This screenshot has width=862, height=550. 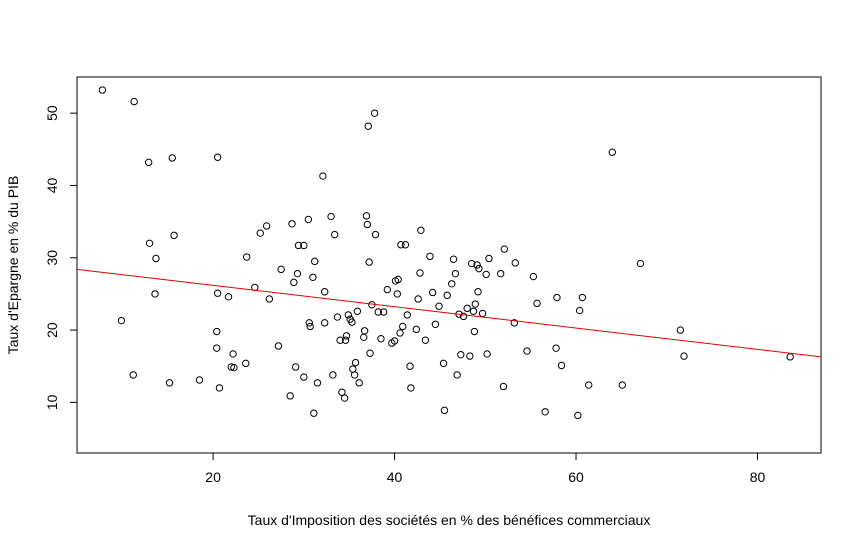 What do you see at coordinates (758, 477) in the screenshot?
I see `x-tick-label: 80` at bounding box center [758, 477].